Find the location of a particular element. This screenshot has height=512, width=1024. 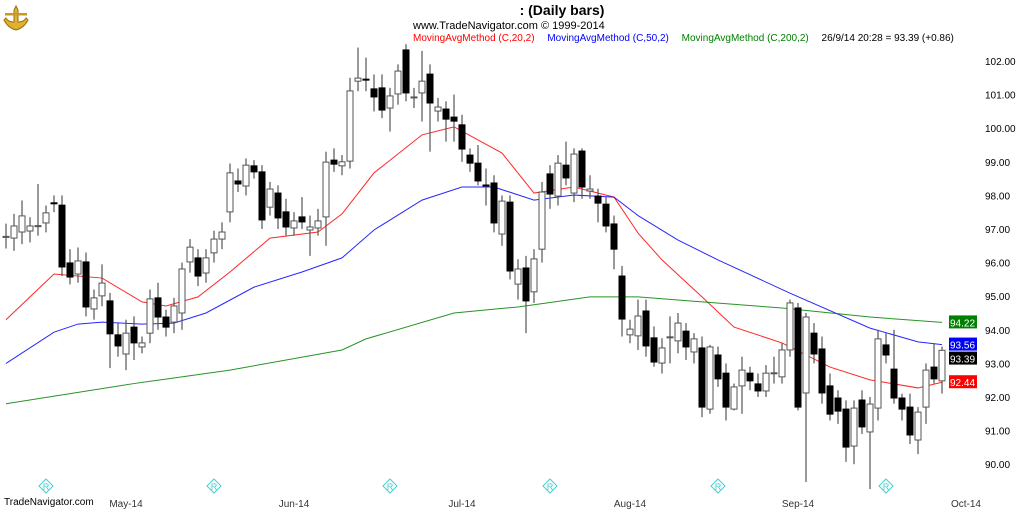

legend-ma200: MovingAvgMethod (C,200,2) is located at coordinates (745, 38).